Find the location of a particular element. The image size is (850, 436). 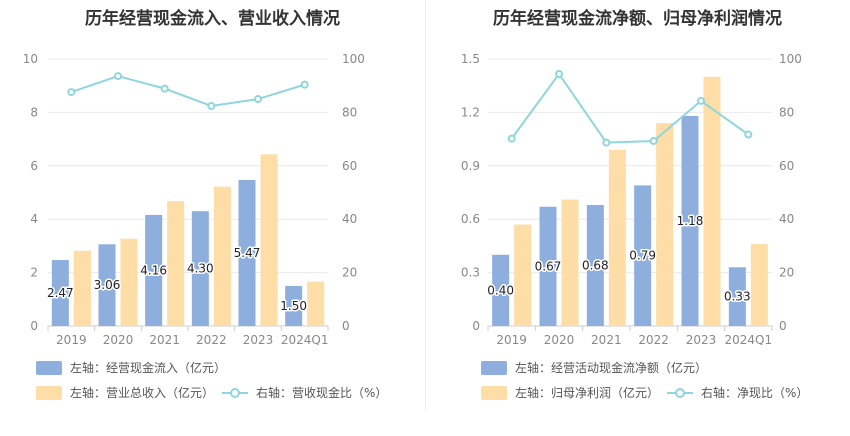

bar-data-label: 2.47 is located at coordinates (60, 293).